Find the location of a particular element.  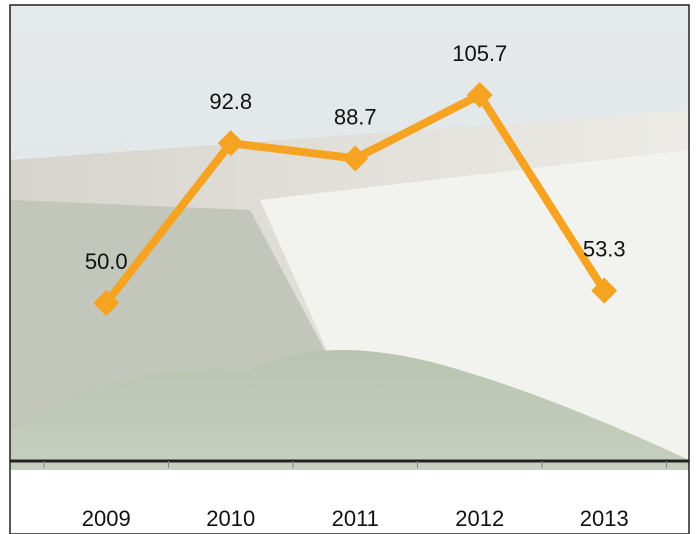

x-tick-label: 2013 is located at coordinates (604, 518).